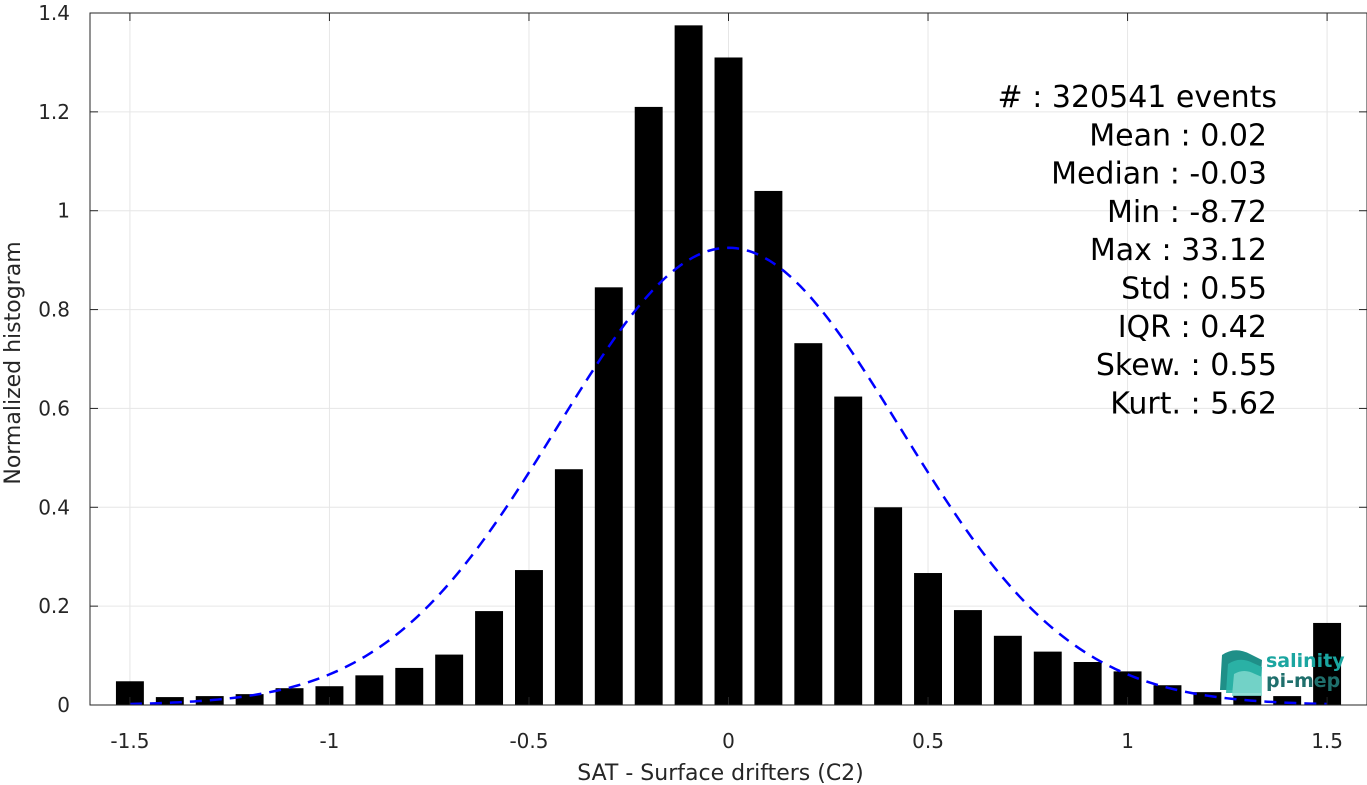 This screenshot has width=1367, height=785. Describe the element at coordinates (1241, 673) in the screenshot. I see `logo-wave-icon` at that location.